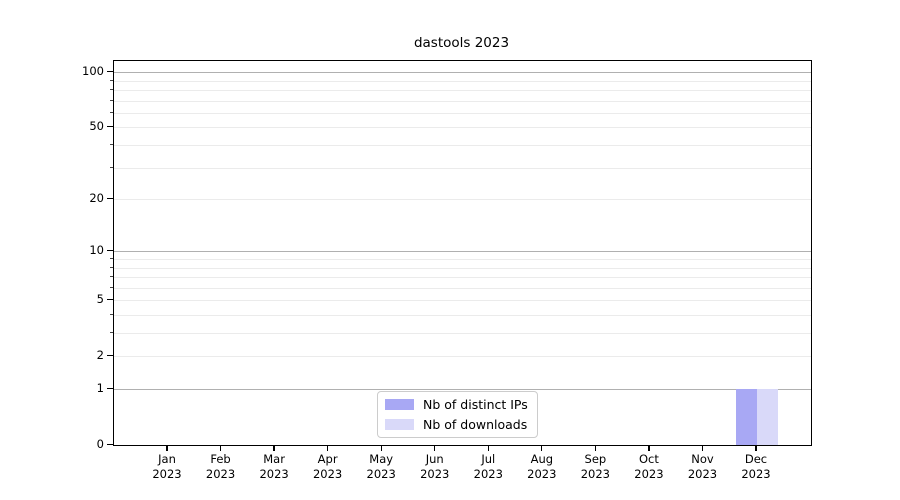 The image size is (900, 500). Describe the element at coordinates (488, 466) in the screenshot. I see `x-tick-label: Jul 2023` at that location.